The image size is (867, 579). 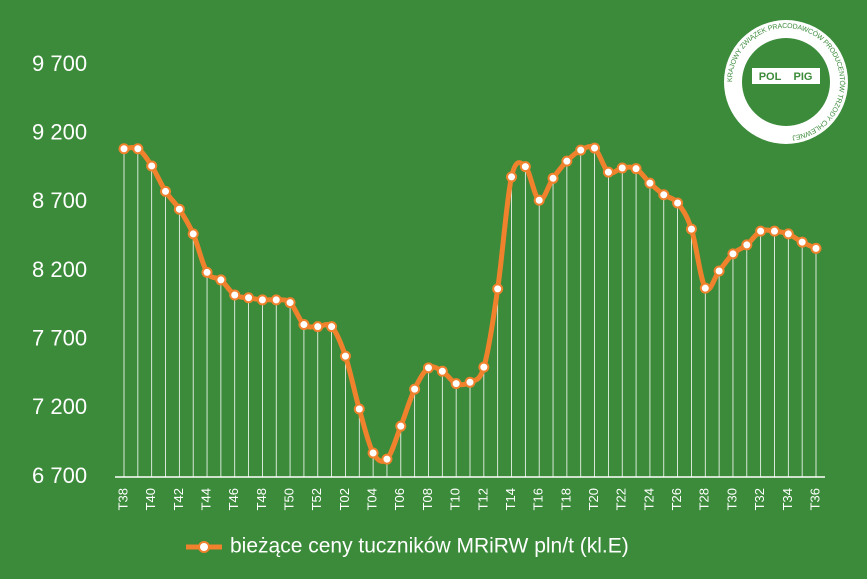 I want to click on x-tick-label: T52, so click(x=316, y=499).